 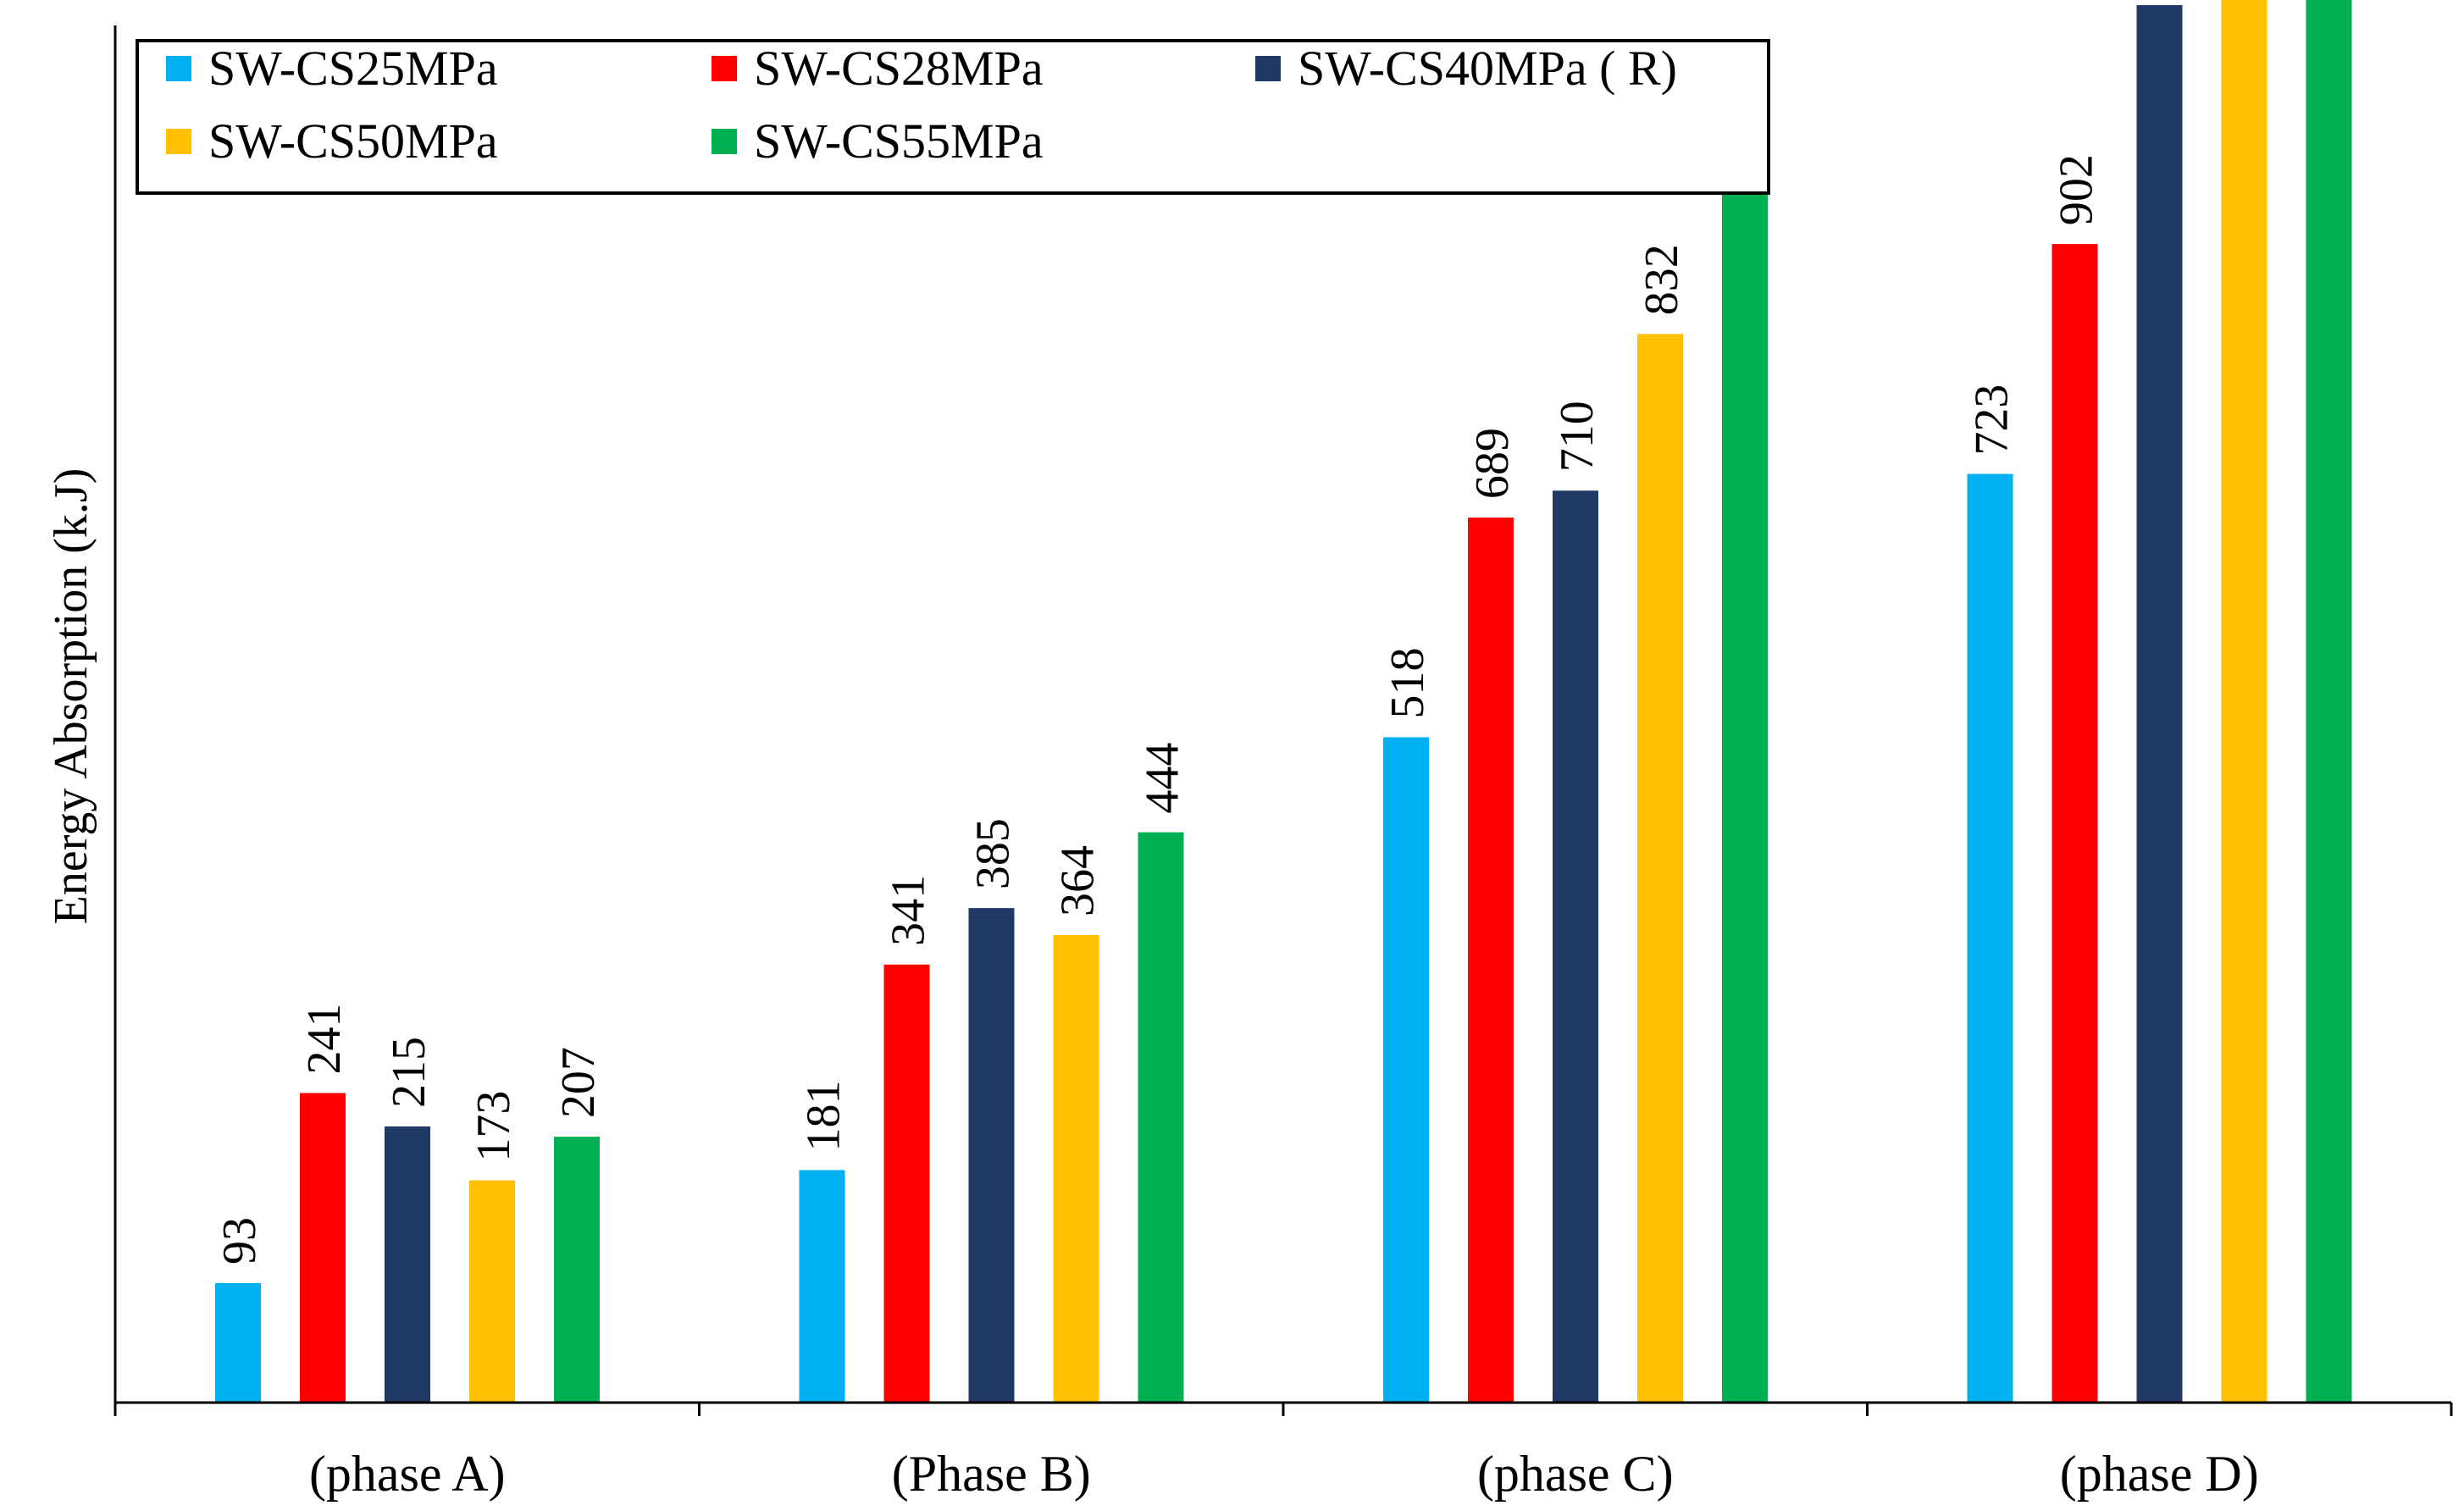 What do you see at coordinates (239, 1241) in the screenshot?
I see `bar-value-label: 93` at bounding box center [239, 1241].